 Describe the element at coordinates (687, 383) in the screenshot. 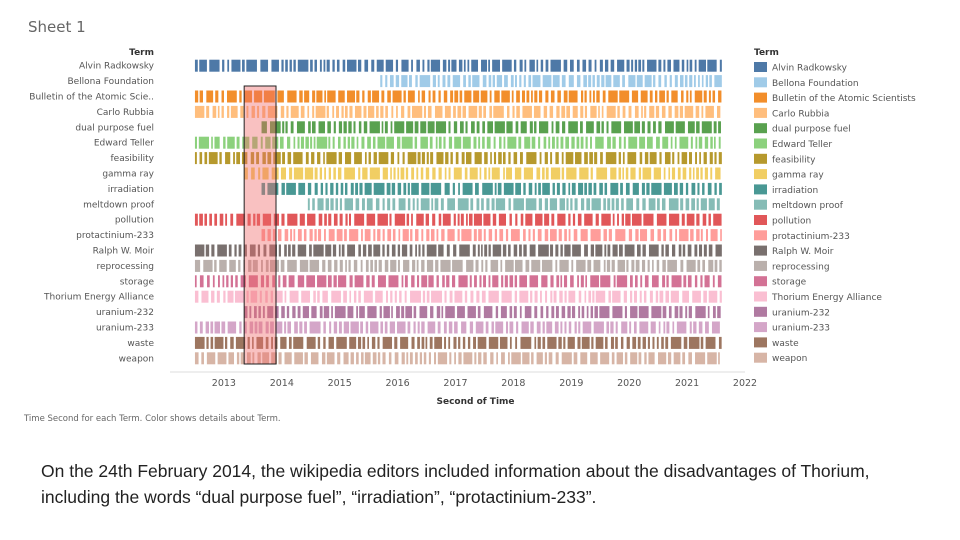

I see `x-tick-label: 2021` at that location.